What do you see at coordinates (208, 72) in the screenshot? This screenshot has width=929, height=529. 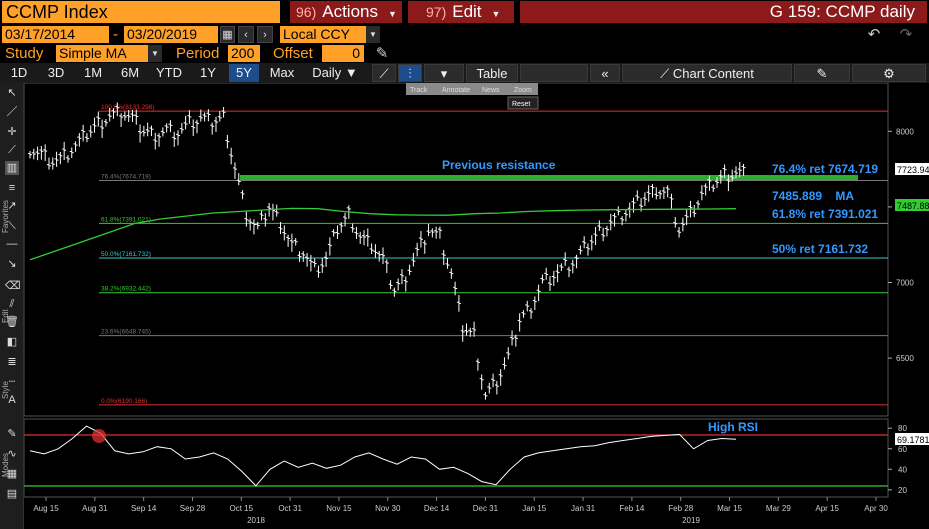 I see `range-1y: 1Y` at bounding box center [208, 72].